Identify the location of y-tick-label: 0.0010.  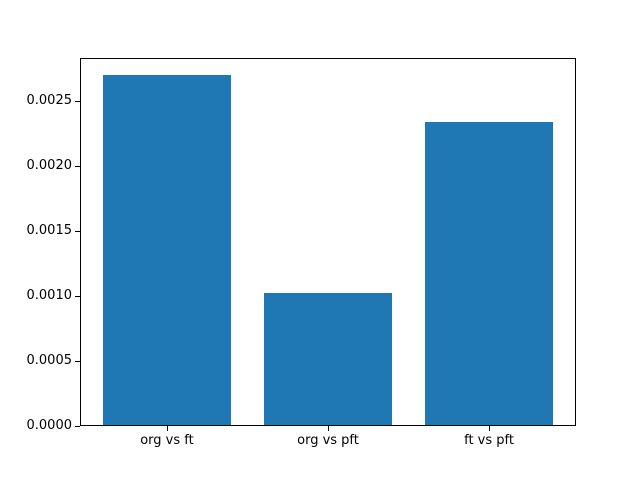
(49, 295).